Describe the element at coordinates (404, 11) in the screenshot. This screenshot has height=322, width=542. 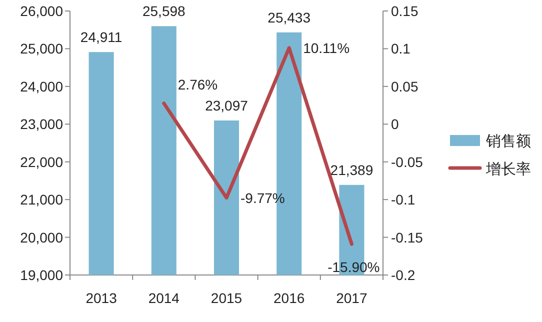
I see `y2-tick-label: 0.15` at that location.